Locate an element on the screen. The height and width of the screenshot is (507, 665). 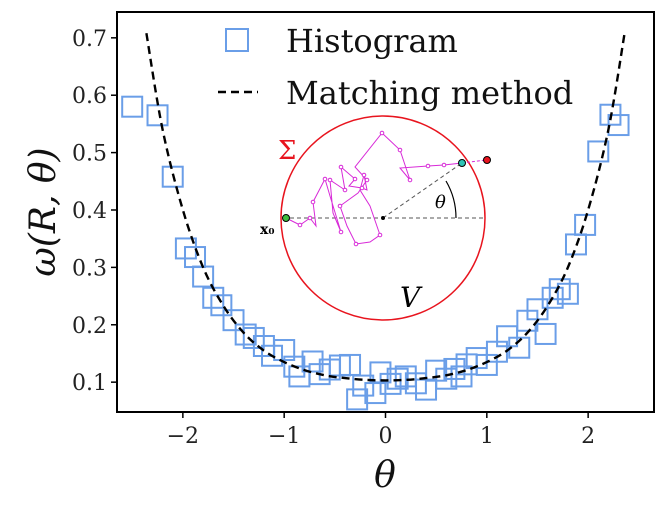
legend-histogram-label: Histogram is located at coordinates (372, 41).